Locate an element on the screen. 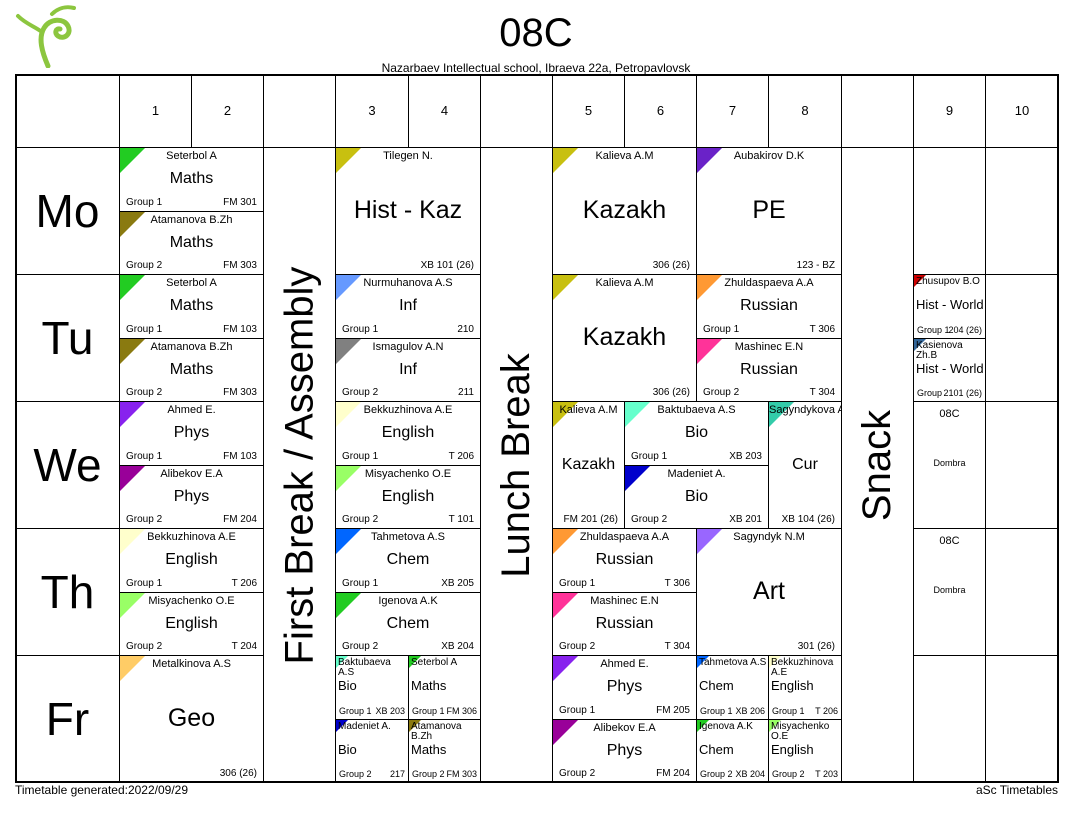 The height and width of the screenshot is (819, 1072). teacher-name: Sagyndykova A. is located at coordinates (805, 410).